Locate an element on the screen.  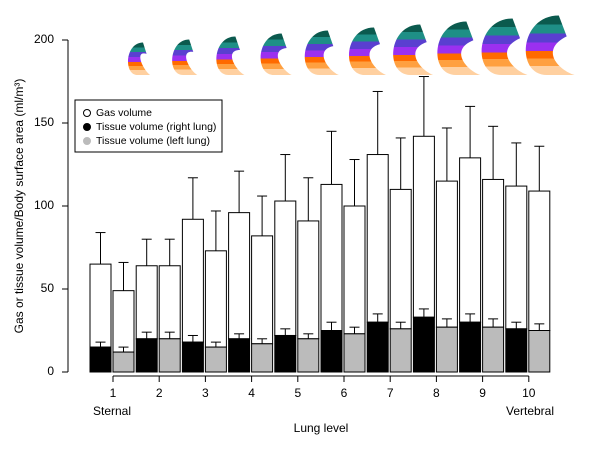
x-end-label: Vertebral is located at coordinates (530, 411).